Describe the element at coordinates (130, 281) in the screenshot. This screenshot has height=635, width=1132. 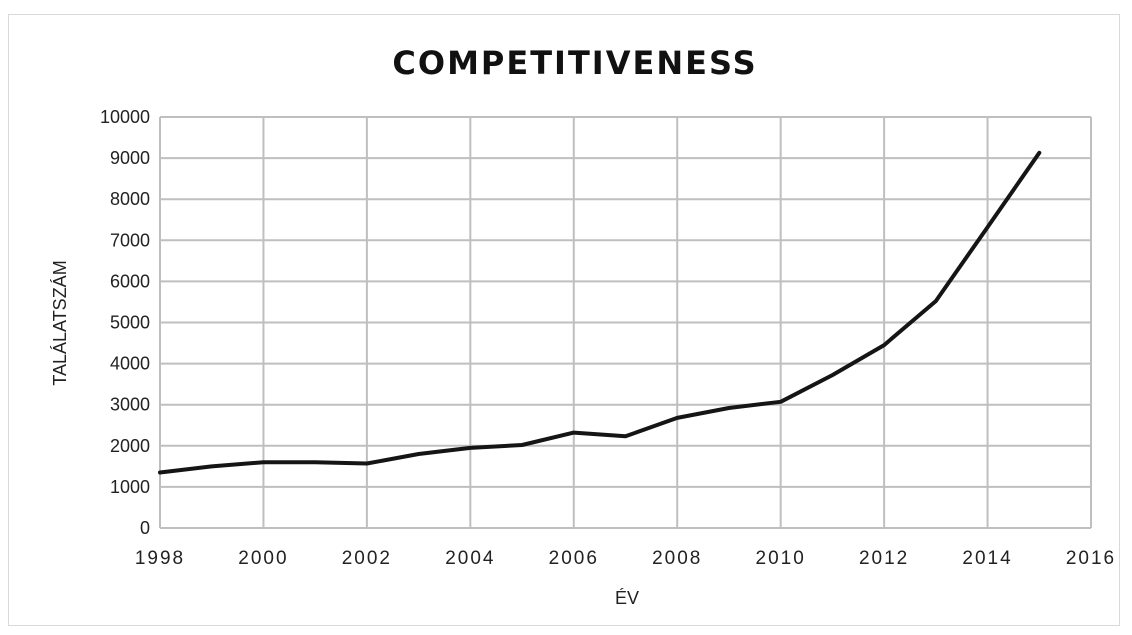
I see `y-tick-label: 6000` at that location.